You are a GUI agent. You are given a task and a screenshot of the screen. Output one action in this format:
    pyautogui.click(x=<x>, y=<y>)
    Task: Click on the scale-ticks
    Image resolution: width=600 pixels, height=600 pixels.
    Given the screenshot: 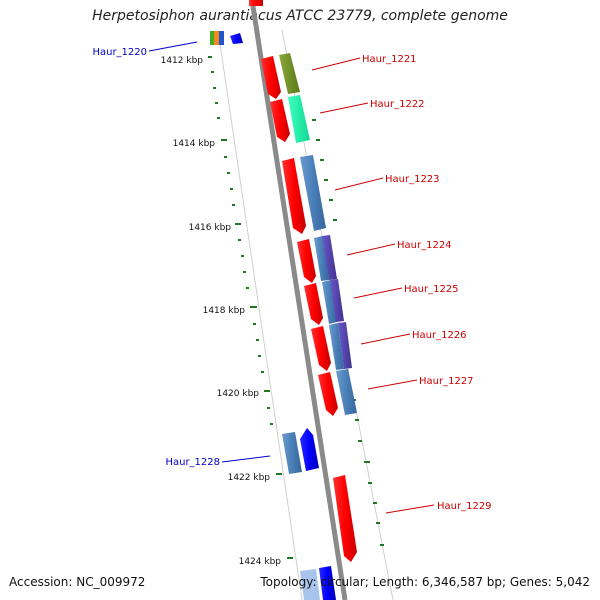 What is the action you would take?
    pyautogui.click(x=250, y=307)
    